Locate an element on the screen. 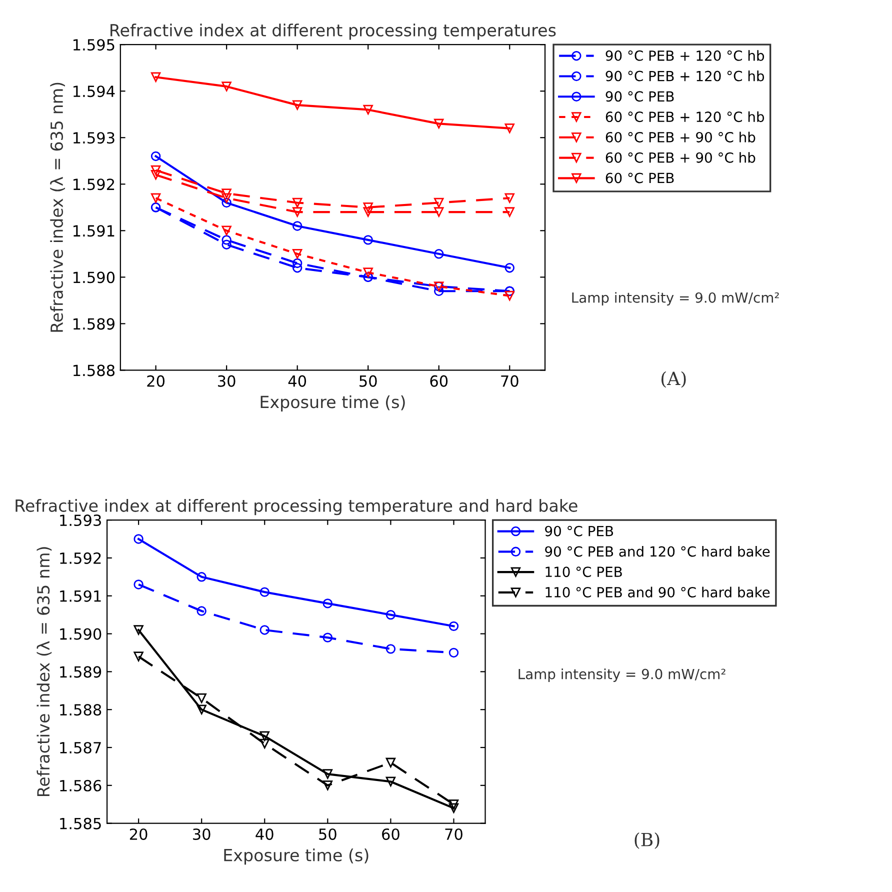 Image resolution: width=892 pixels, height=892 pixels. legend-label: 60 °C PEB is located at coordinates (640, 178).